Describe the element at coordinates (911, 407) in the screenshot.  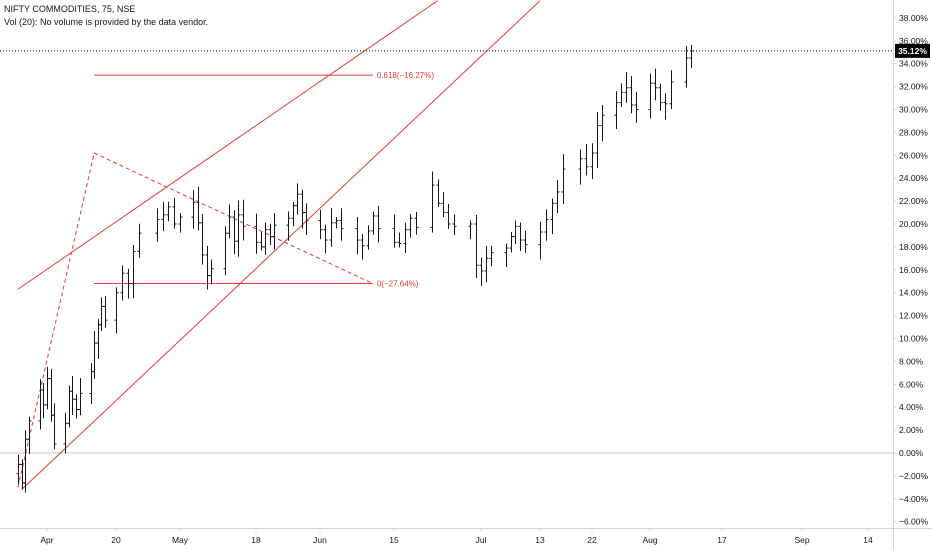
I see `y-tick-label: 4.00%` at that location.